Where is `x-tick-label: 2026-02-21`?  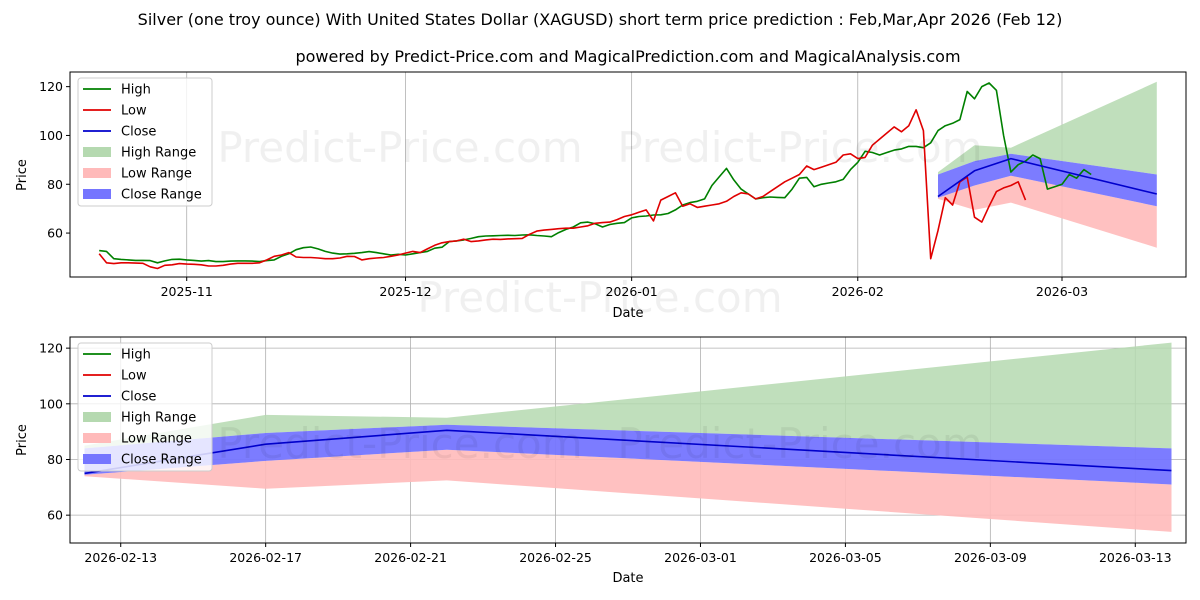
x-tick-label: 2026-02-21 is located at coordinates (410, 557).